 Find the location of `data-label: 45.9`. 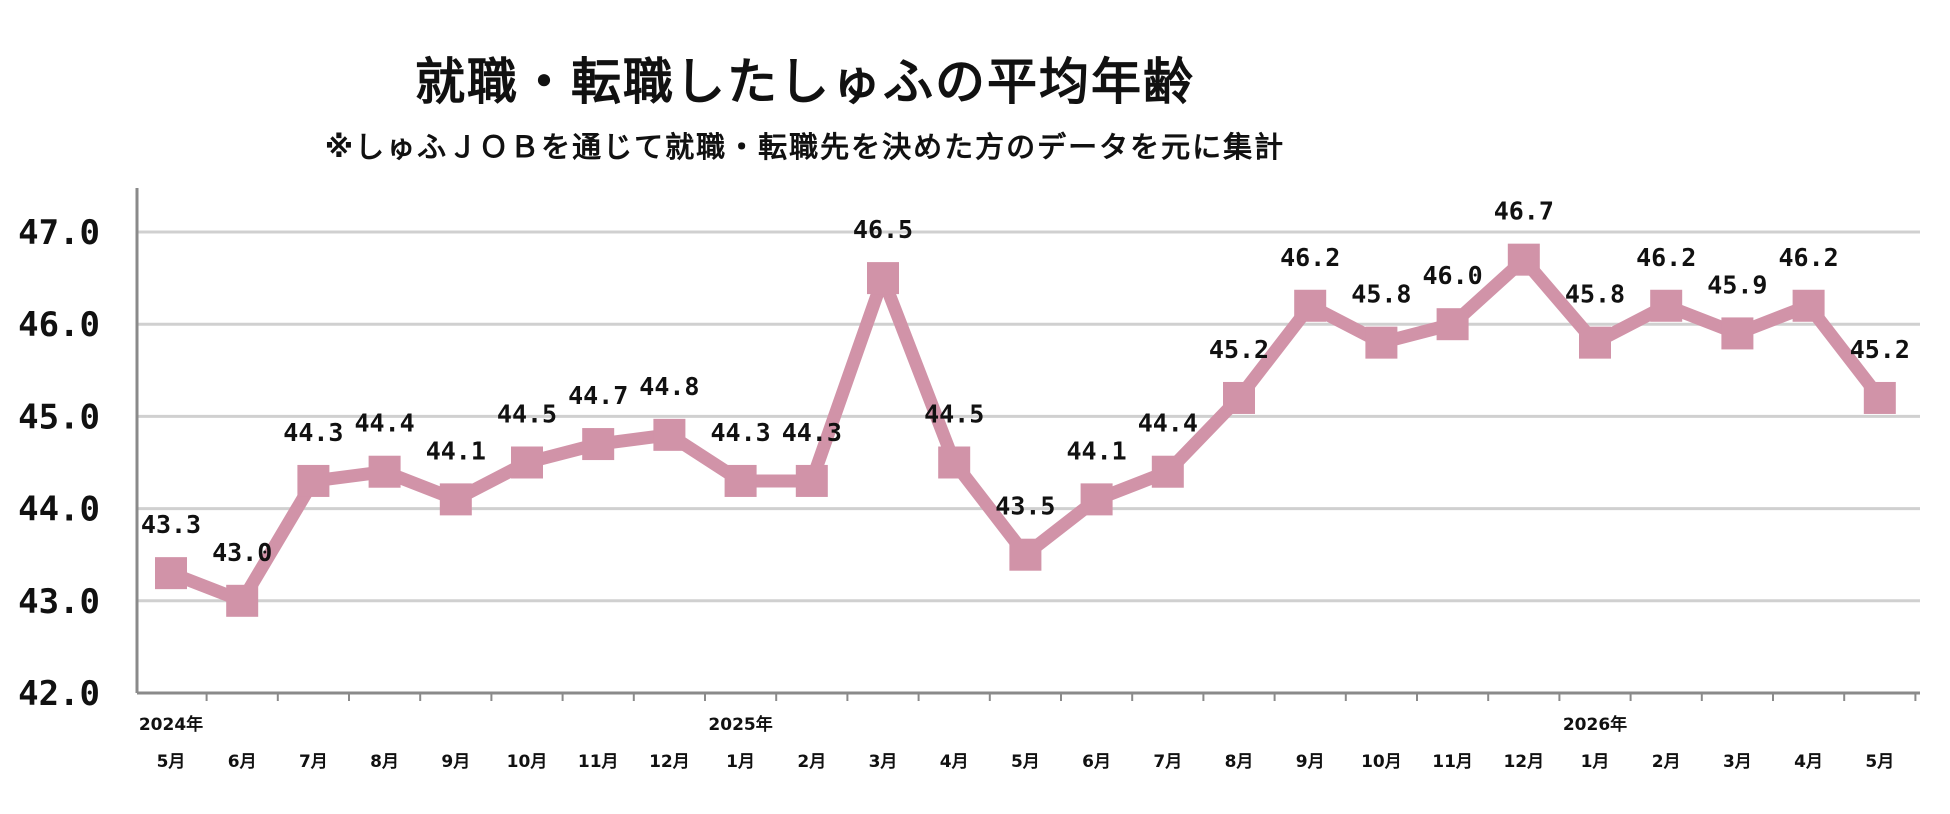

data-label: 45.9 is located at coordinates (1737, 284).